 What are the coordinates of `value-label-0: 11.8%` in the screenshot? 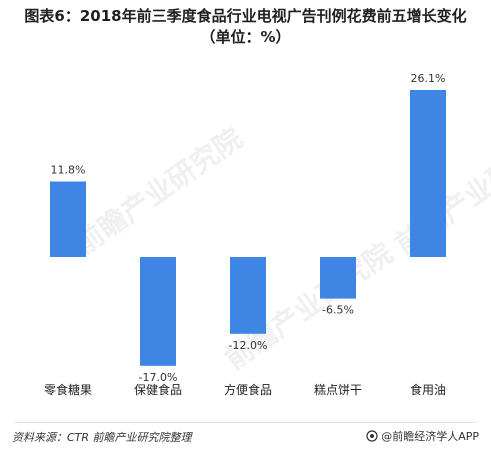 It's located at (68, 169).